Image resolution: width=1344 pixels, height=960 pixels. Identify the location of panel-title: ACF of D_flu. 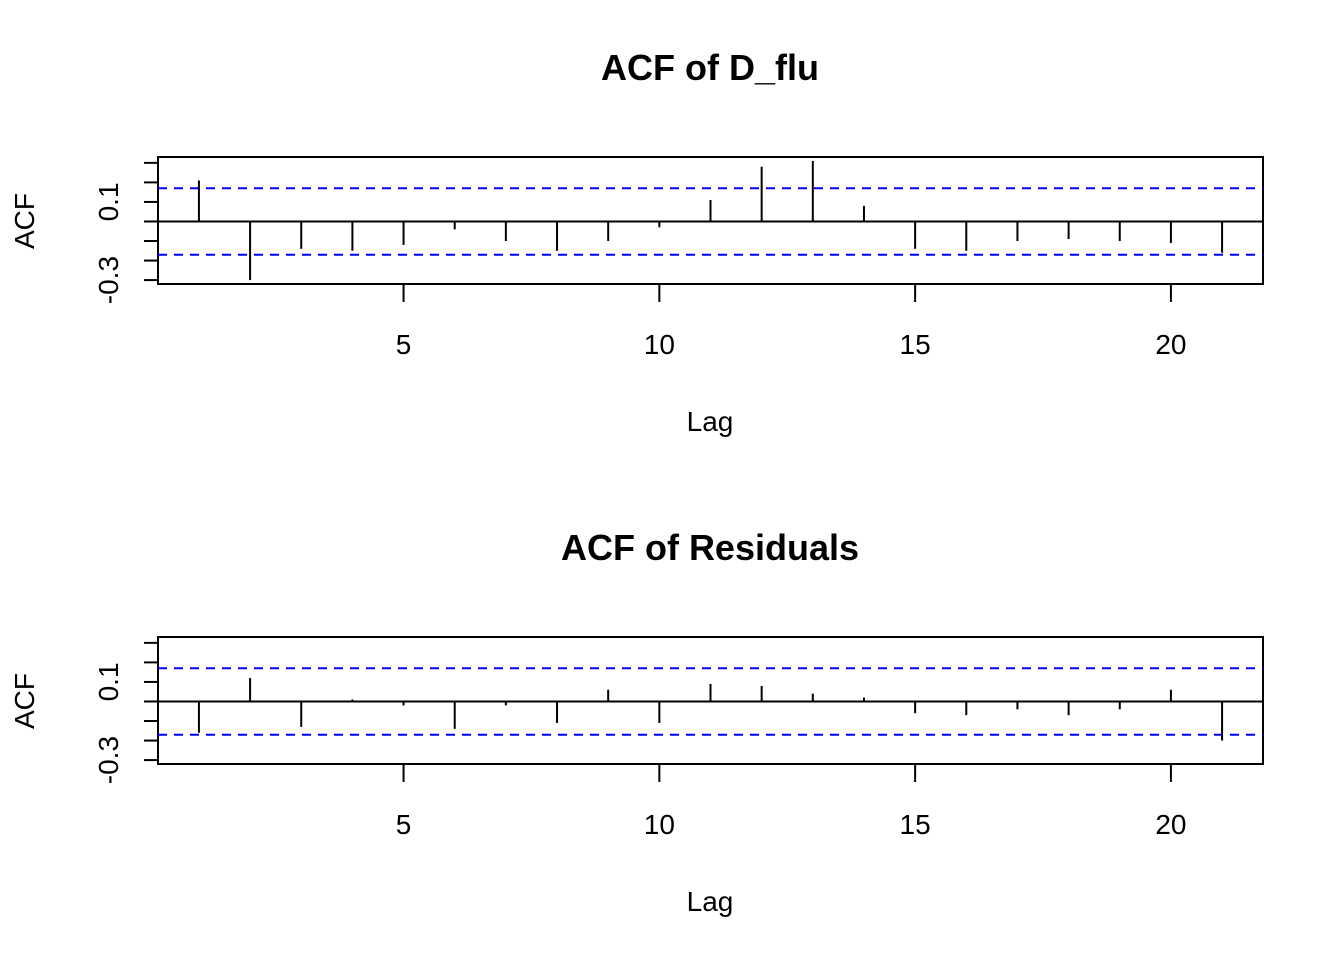
(710, 67).